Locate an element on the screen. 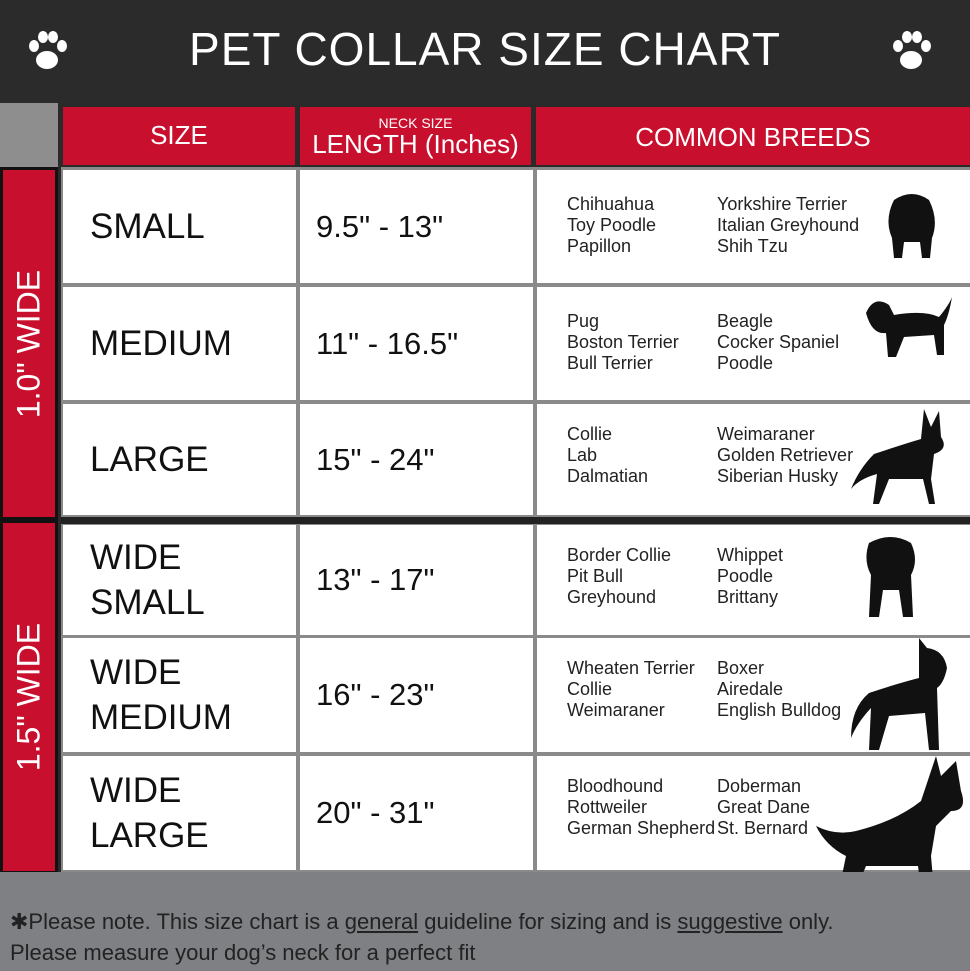 This screenshot has width=970, height=971. size-cell: WIDE LARGE is located at coordinates (179, 813).